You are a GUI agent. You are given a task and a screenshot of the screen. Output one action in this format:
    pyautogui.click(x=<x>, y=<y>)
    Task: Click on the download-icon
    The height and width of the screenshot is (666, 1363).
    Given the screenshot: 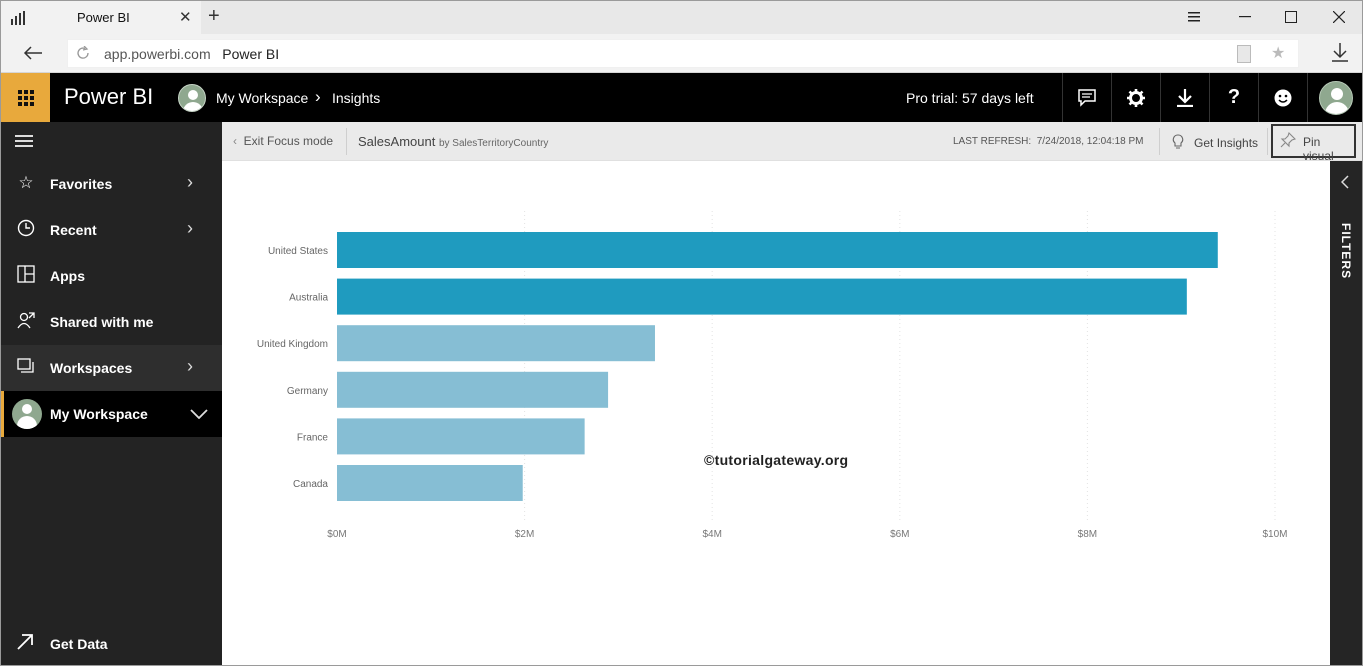 What is the action you would take?
    pyautogui.click(x=1184, y=97)
    